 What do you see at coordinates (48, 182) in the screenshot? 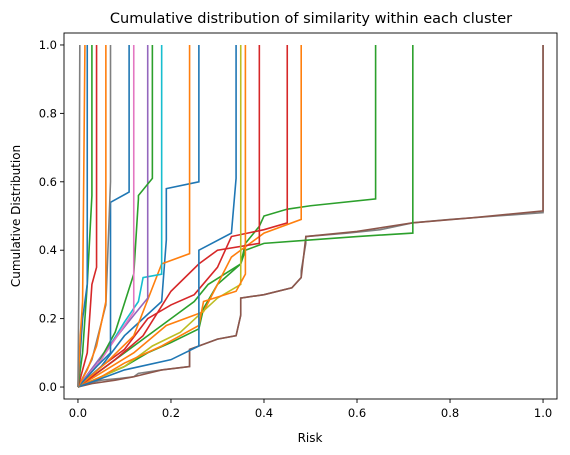
I see `y-tick-label: 0.6` at bounding box center [48, 182].